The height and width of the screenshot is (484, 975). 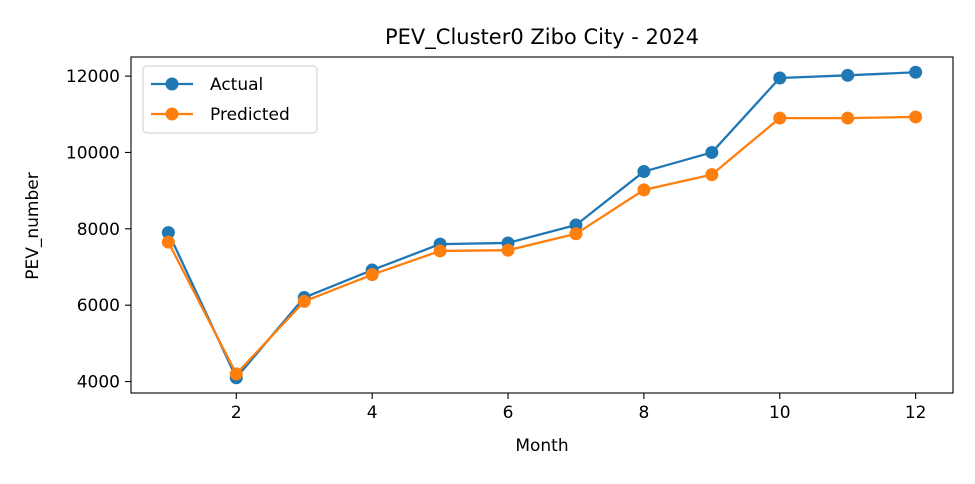 What do you see at coordinates (916, 413) in the screenshot?
I see `x-tick-label: 12` at bounding box center [916, 413].